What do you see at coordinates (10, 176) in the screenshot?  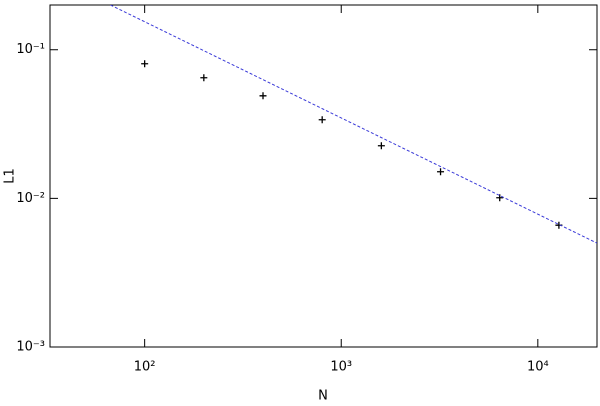 I see `y-axis-label: L1` at bounding box center [10, 176].